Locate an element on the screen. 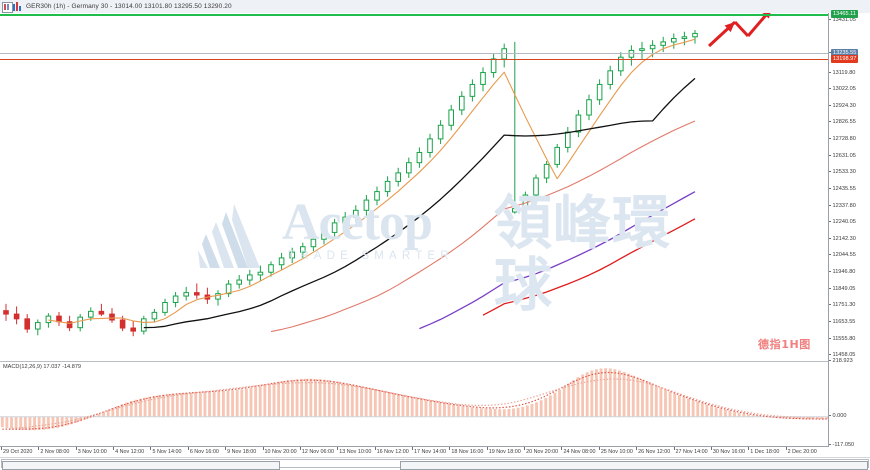  reference-line-grey is located at coordinates (414, 53).